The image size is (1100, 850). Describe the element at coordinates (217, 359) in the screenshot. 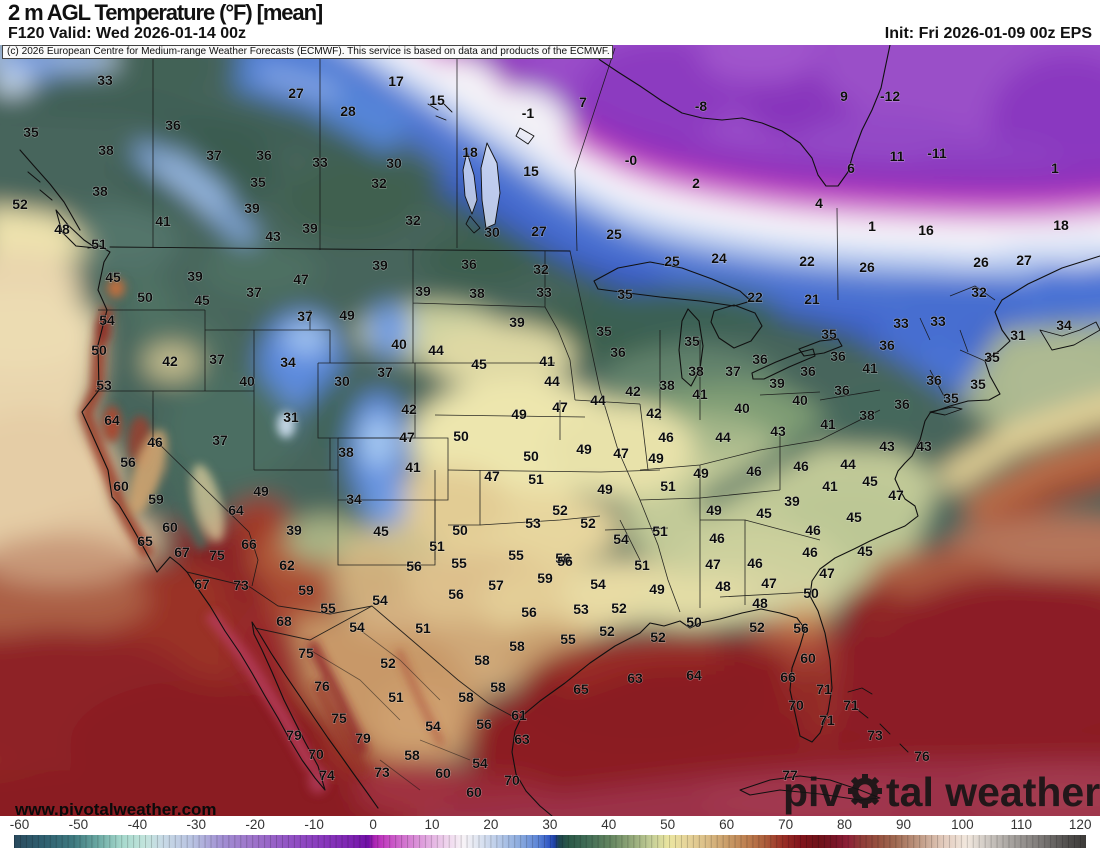

I see `svg-text: 37` at that location.